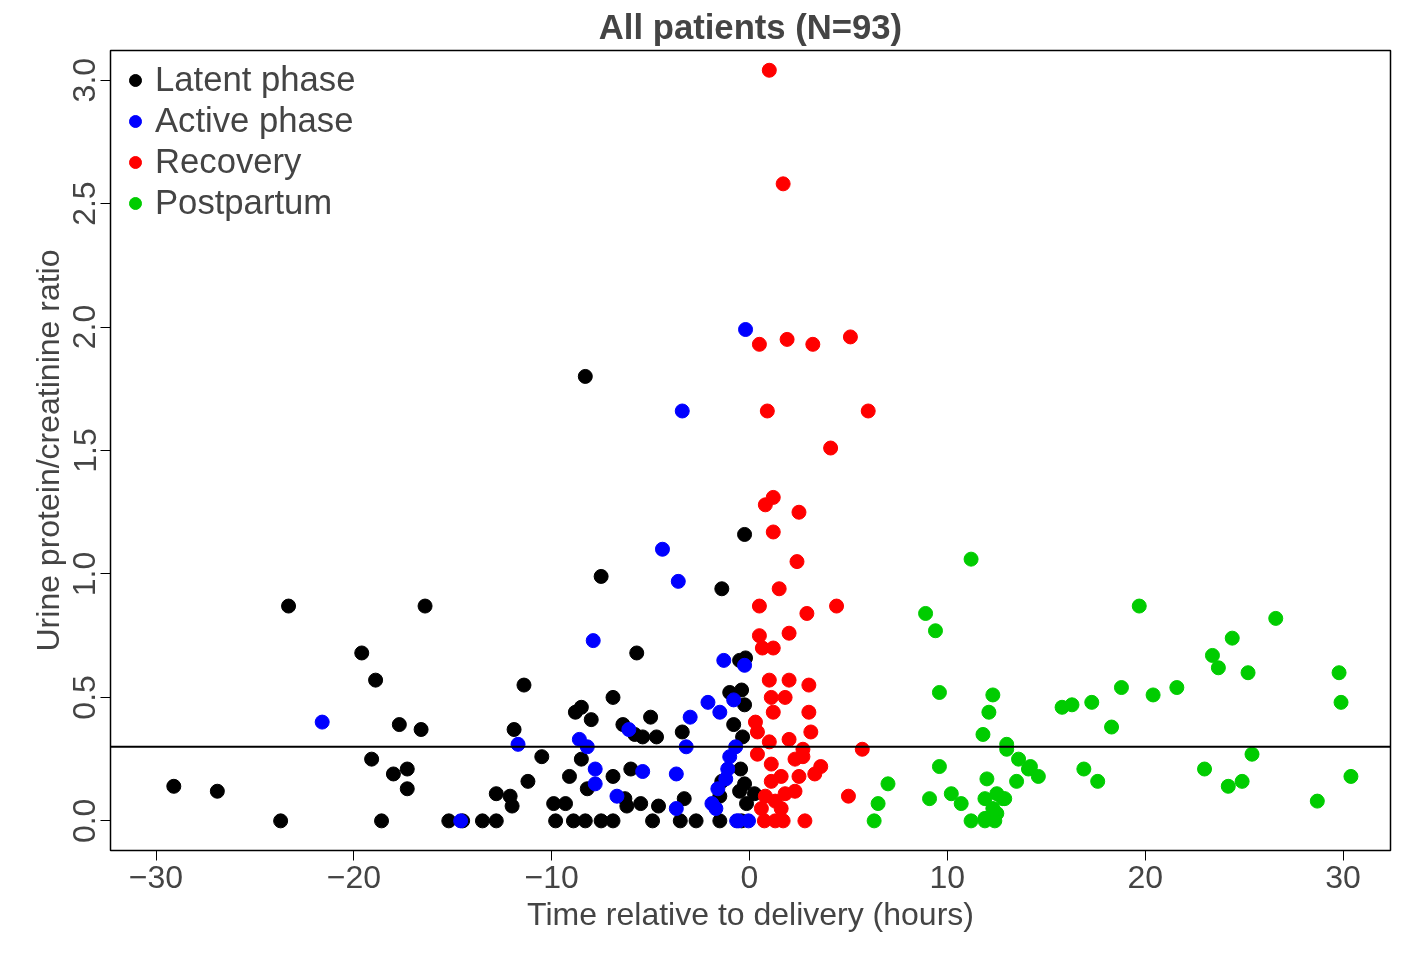 The height and width of the screenshot is (976, 1417). What do you see at coordinates (228, 161) in the screenshot?
I see `legend-label: Recovery` at bounding box center [228, 161].